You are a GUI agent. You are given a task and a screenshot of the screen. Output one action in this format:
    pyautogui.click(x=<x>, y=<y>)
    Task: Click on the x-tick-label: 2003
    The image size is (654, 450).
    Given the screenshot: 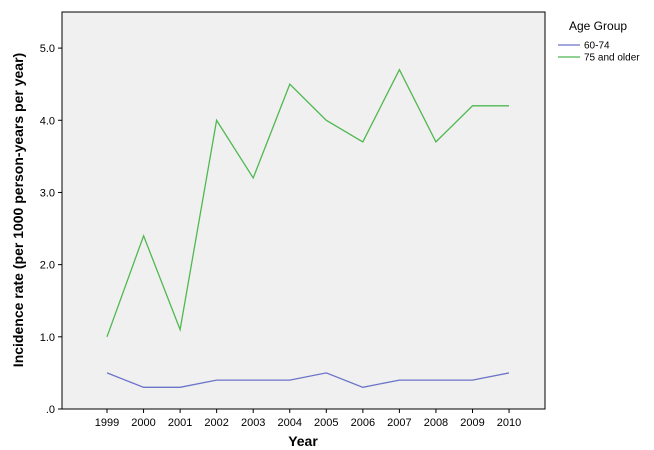 What is the action you would take?
    pyautogui.click(x=253, y=423)
    